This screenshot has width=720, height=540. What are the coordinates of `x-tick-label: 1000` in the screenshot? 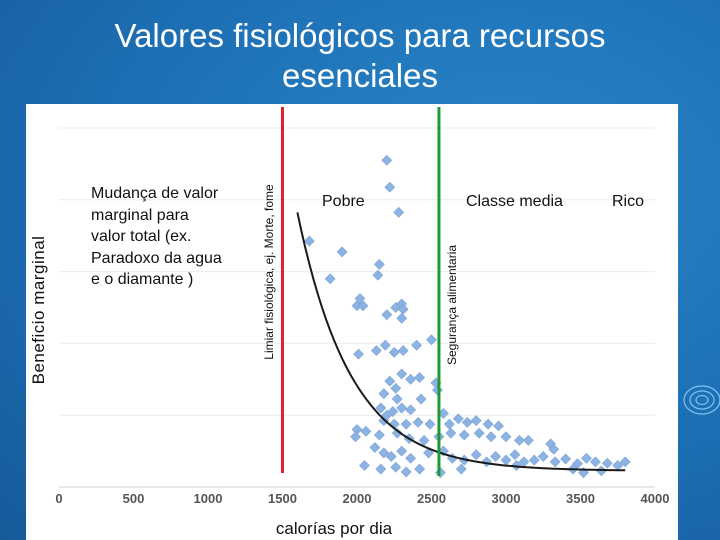 It's located at (208, 498).